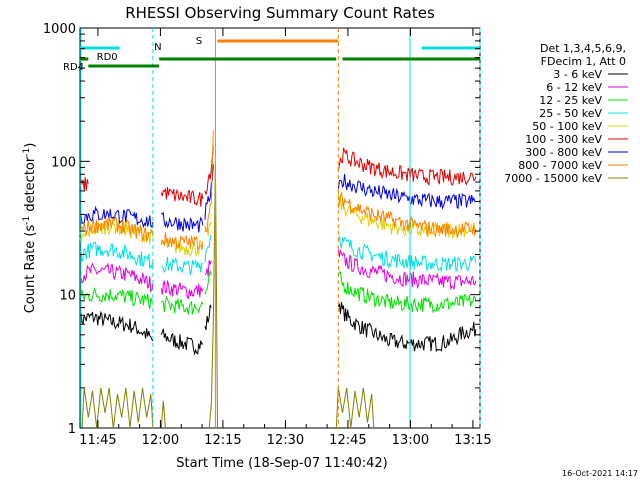 This screenshot has width=640, height=480. Describe the element at coordinates (30, 186) in the screenshot. I see `y-axis-label-part2: detector` at that location.